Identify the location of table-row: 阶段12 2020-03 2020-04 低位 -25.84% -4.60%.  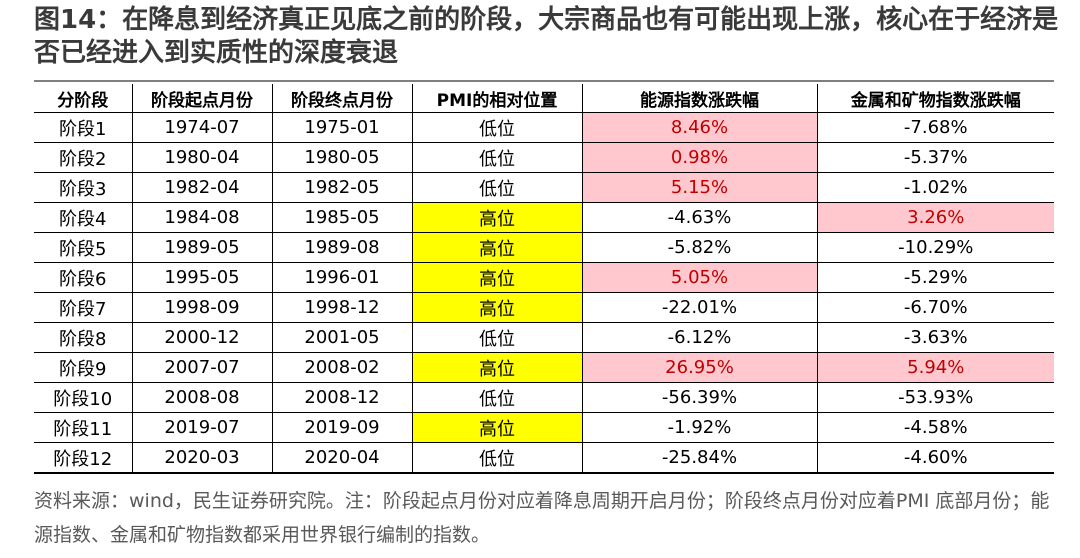
(544, 458).